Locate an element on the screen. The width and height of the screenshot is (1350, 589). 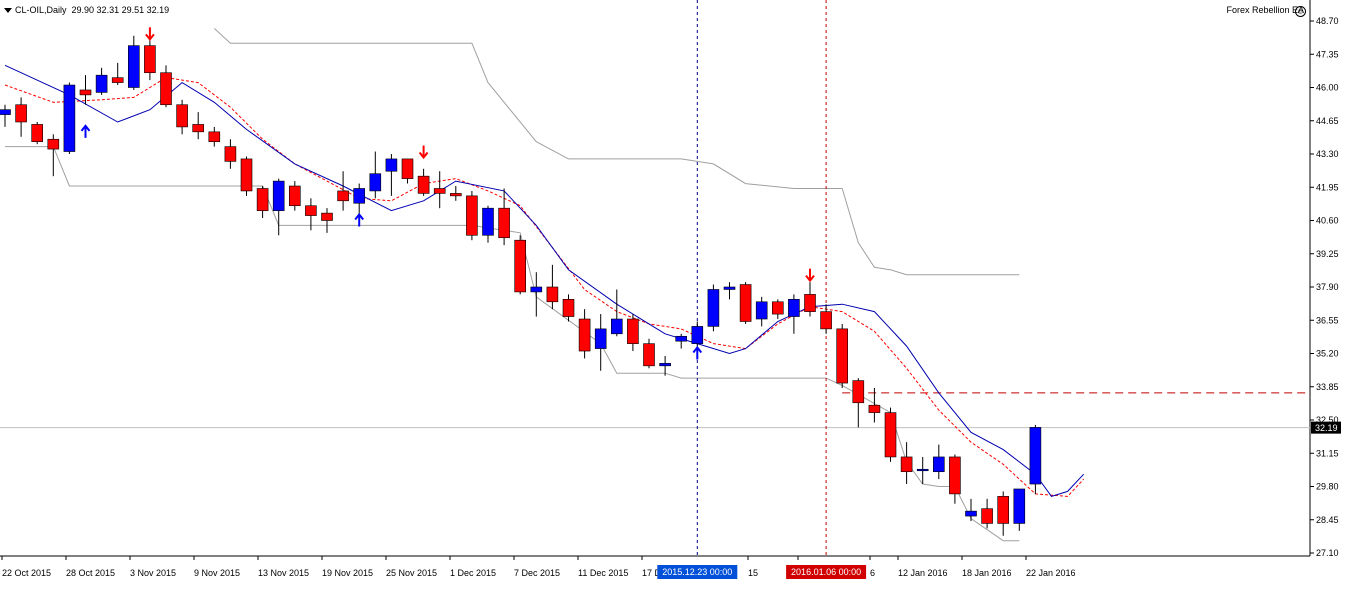
time-tick-label: 22 Jan 2016 is located at coordinates (1051, 573).